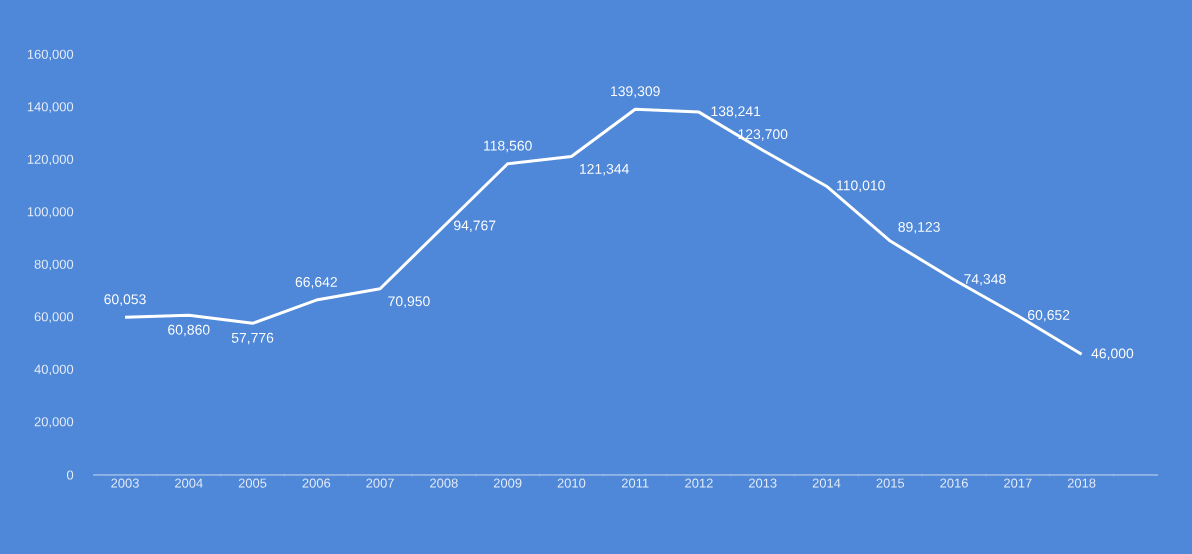 The height and width of the screenshot is (554, 1192). I want to click on text: 60,652, so click(1049, 316).